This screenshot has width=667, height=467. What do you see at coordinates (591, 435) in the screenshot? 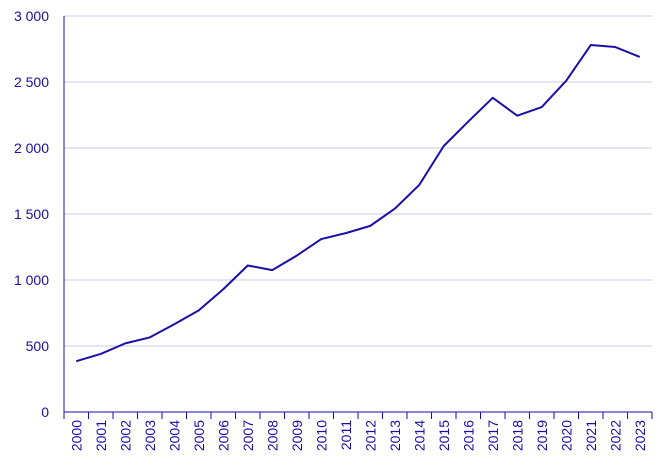
I see `x-tick-label: 2021` at bounding box center [591, 435].